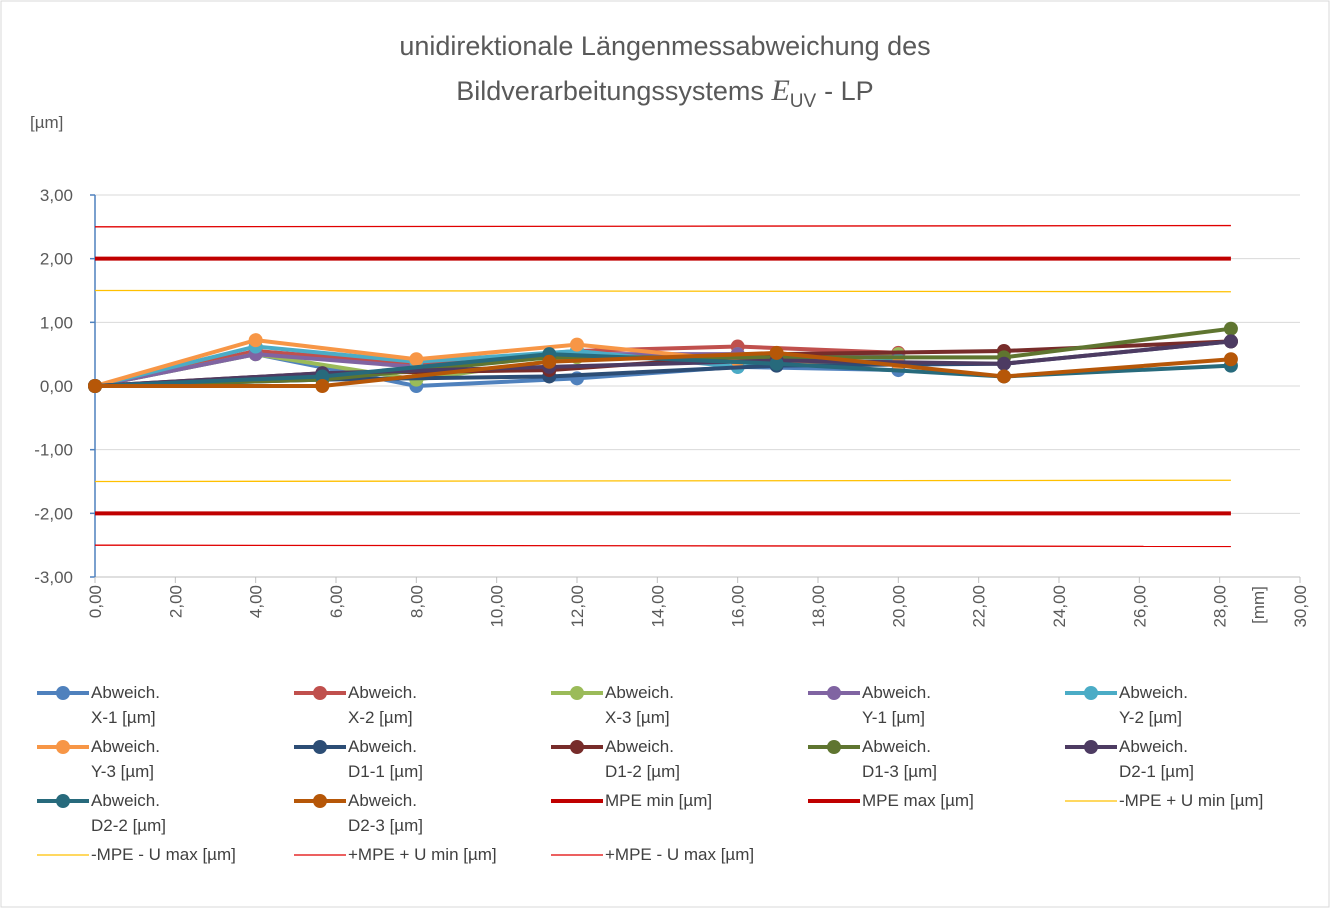  I want to click on legend-item: Abweich. D2-1 [µm], so click(1191, 759).